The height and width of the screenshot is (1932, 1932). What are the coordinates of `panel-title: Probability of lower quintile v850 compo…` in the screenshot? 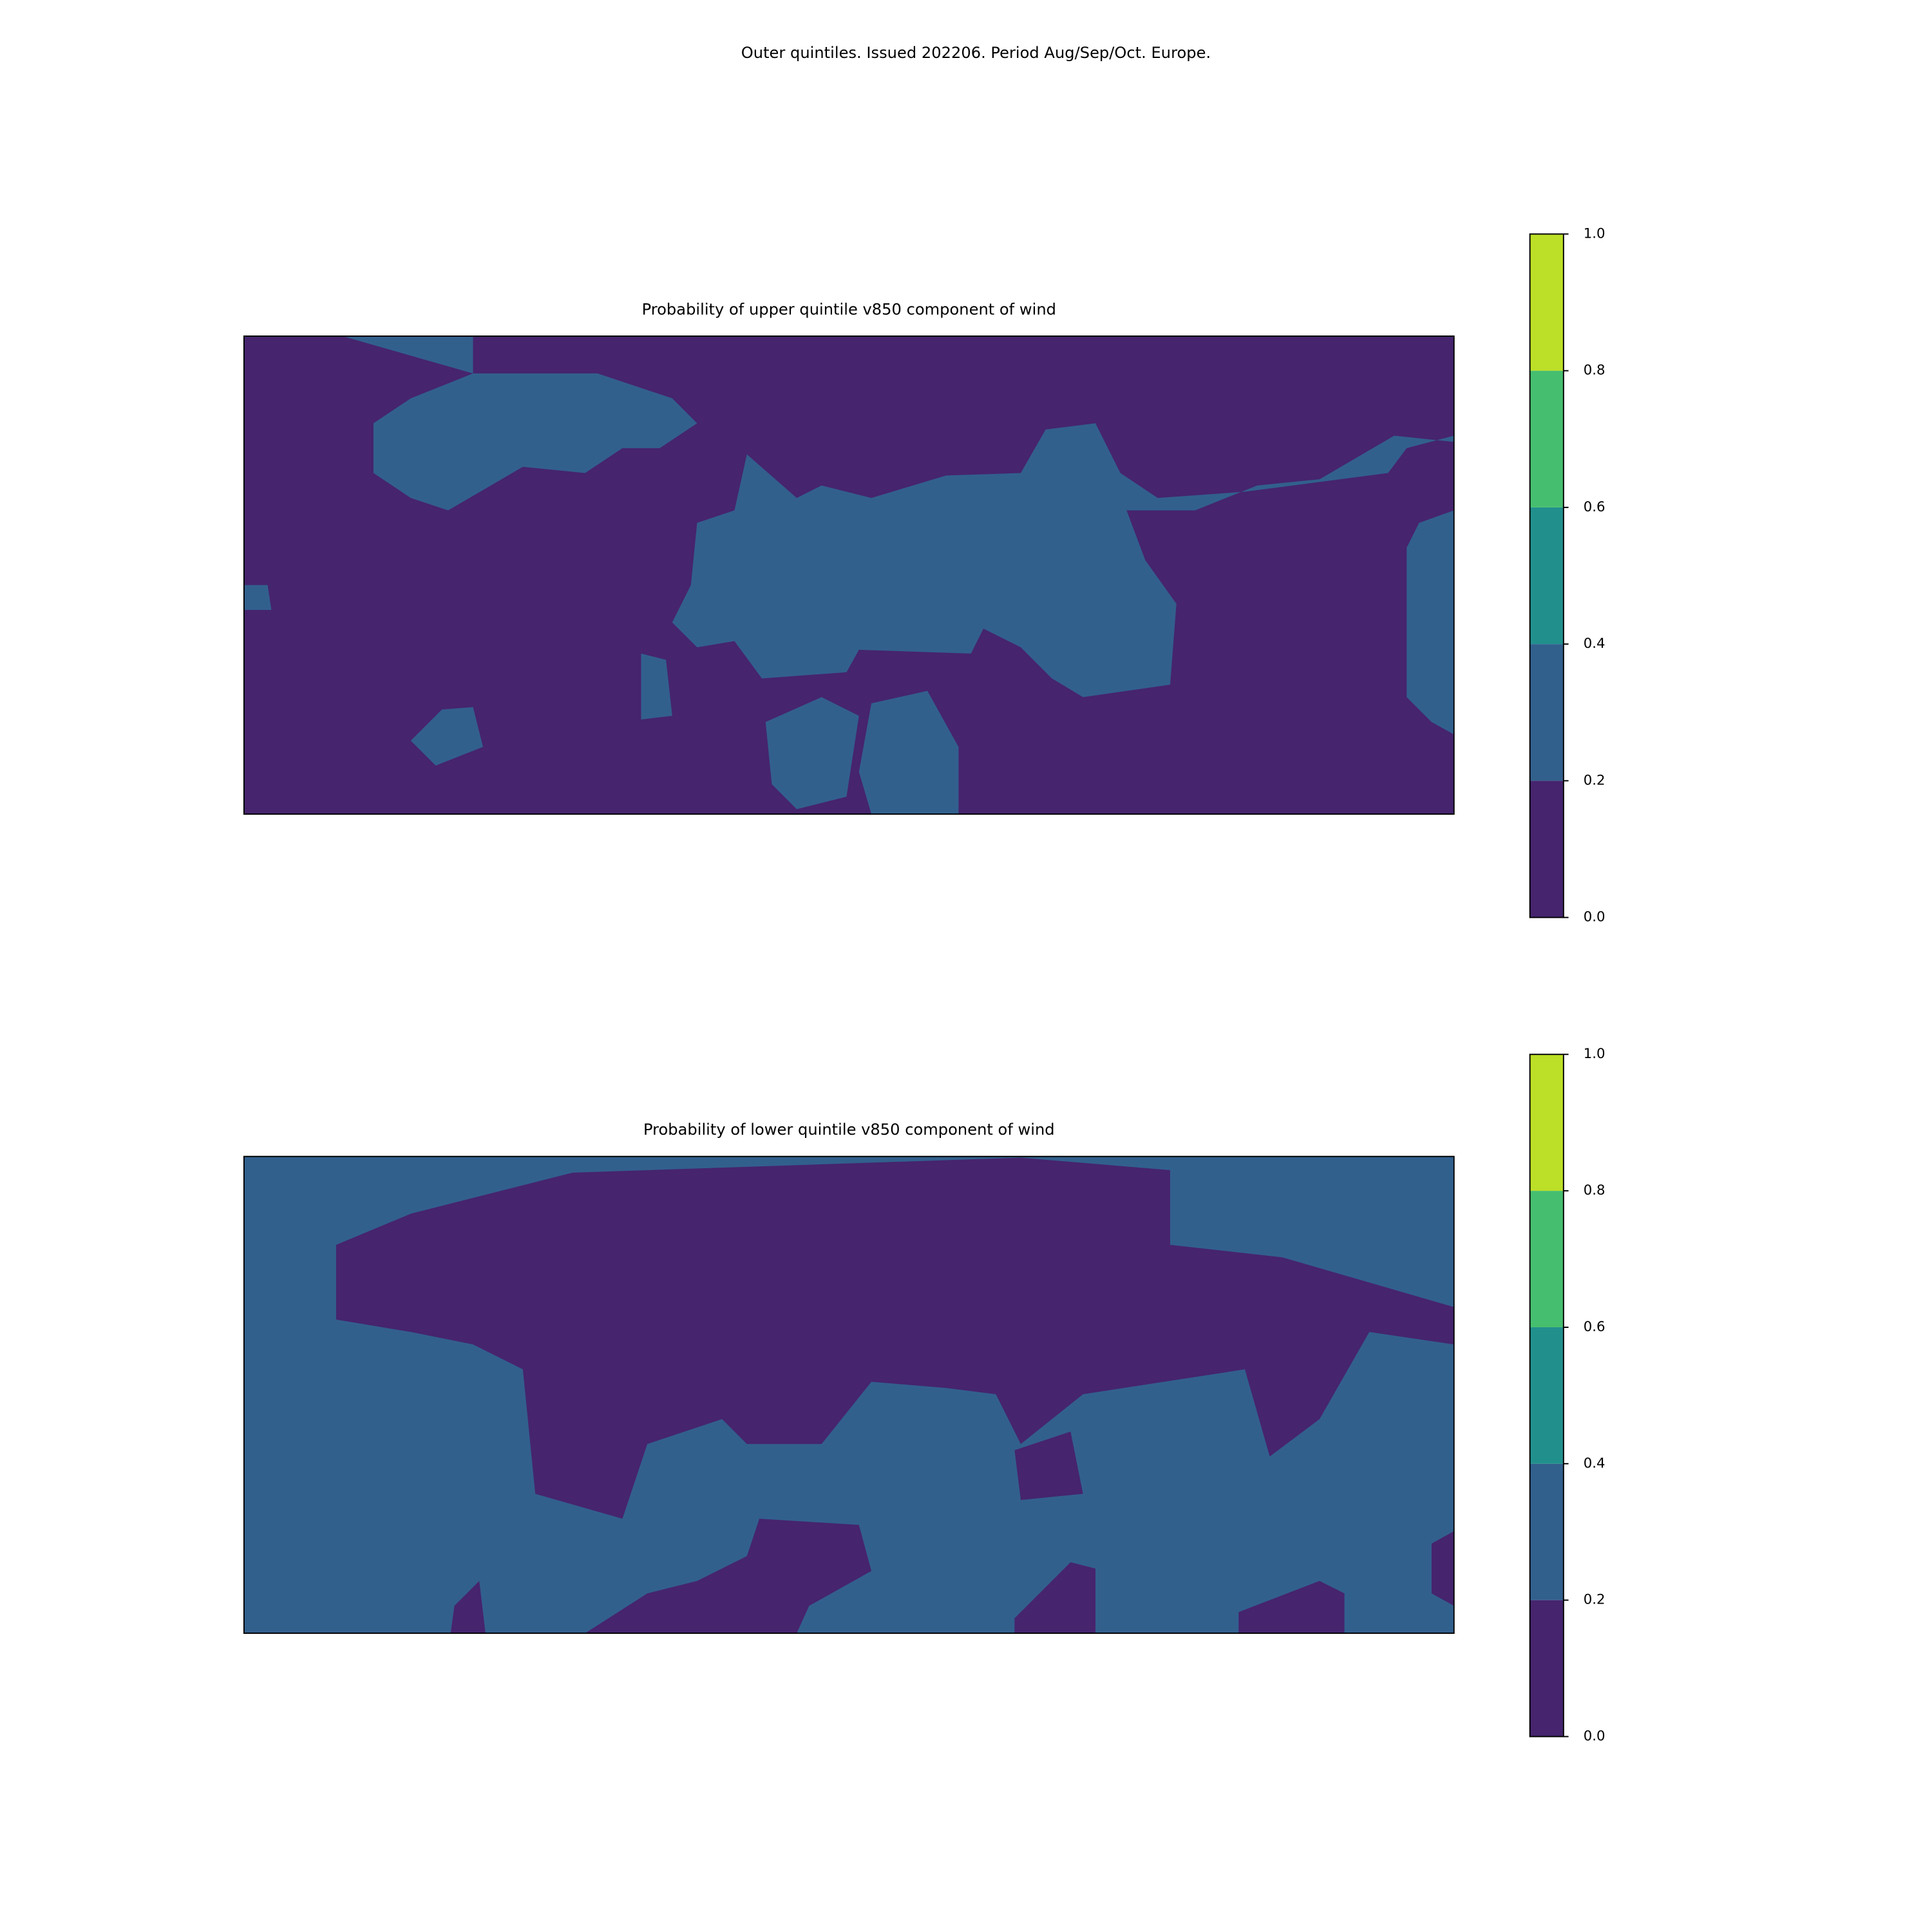 It's located at (849, 1130).